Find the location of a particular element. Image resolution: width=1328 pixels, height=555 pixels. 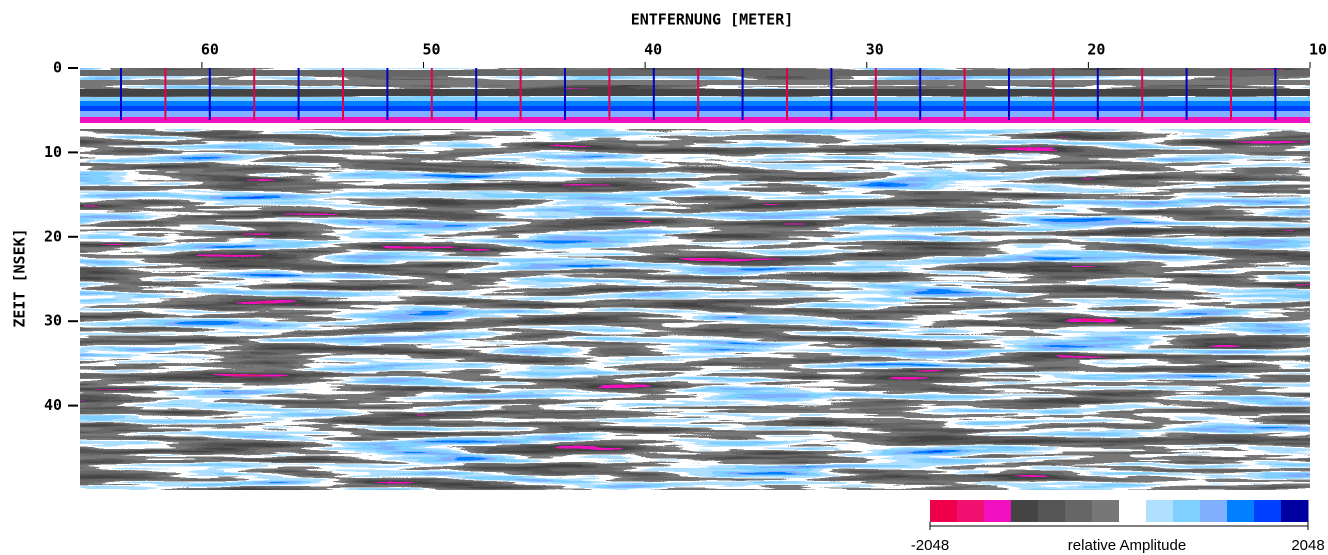

x-tick-label: 20 is located at coordinates (1096, 50).